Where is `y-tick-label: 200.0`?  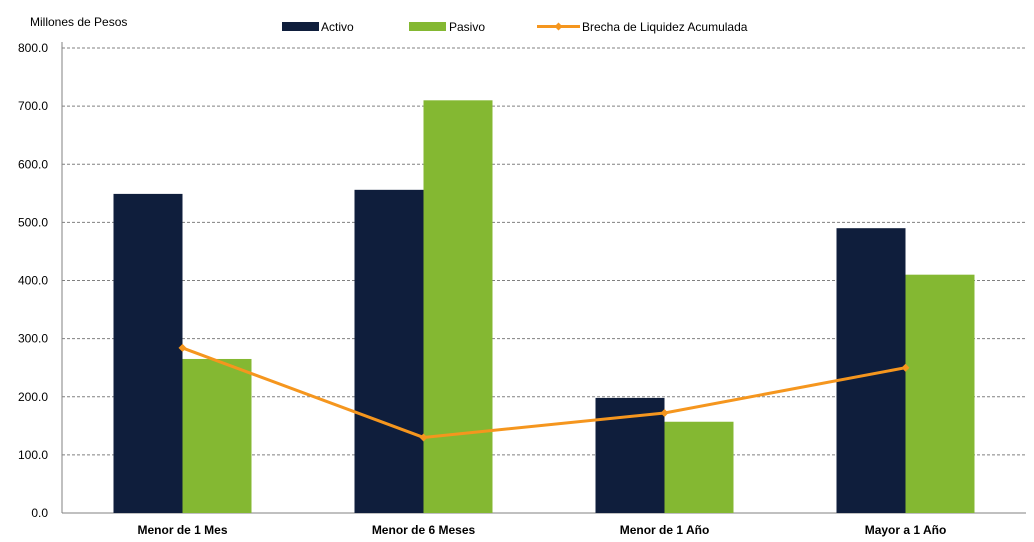 y-tick-label: 200.0 is located at coordinates (33, 397).